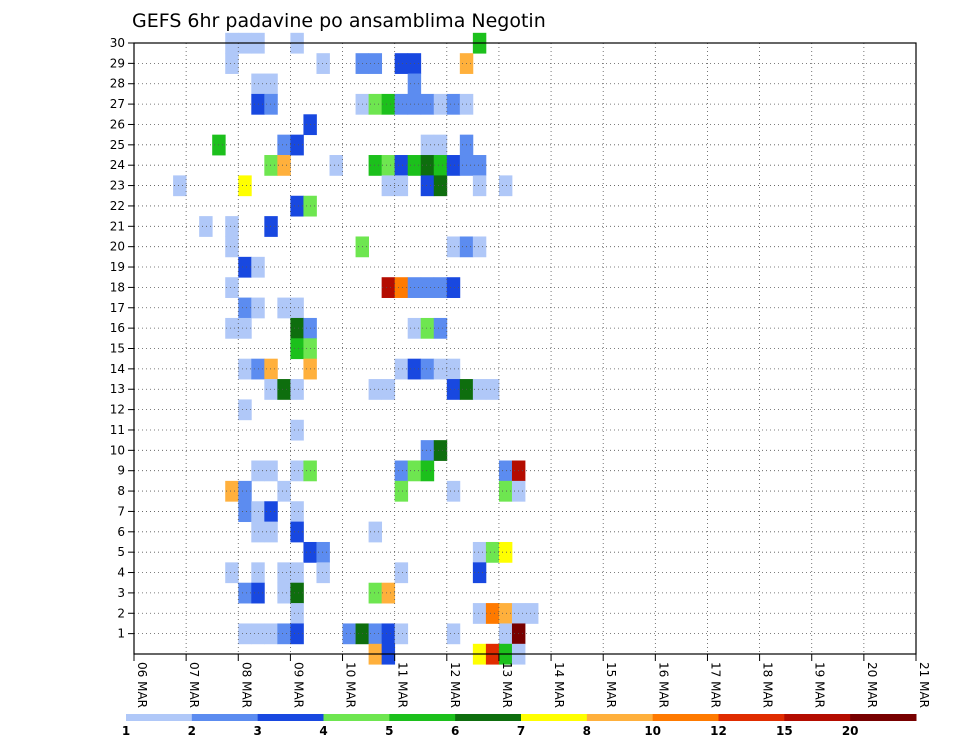 This screenshot has height=742, width=960. What do you see at coordinates (117, 165) in the screenshot?
I see `y-tick-label: 24` at bounding box center [117, 165].